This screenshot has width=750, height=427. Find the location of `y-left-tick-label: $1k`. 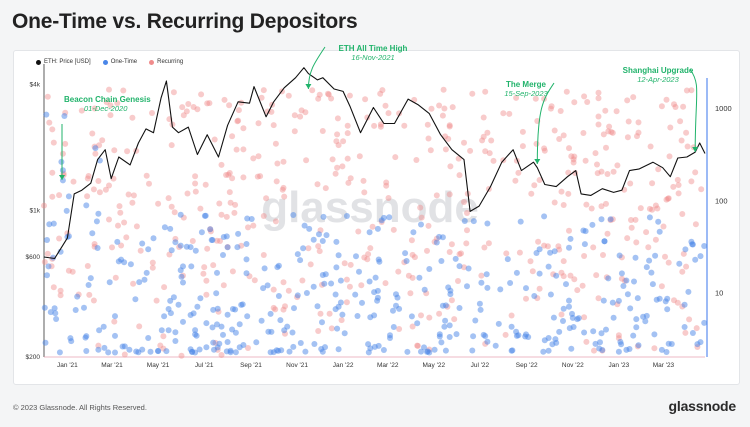

y-left-tick-label: $1k is located at coordinates (35, 211).